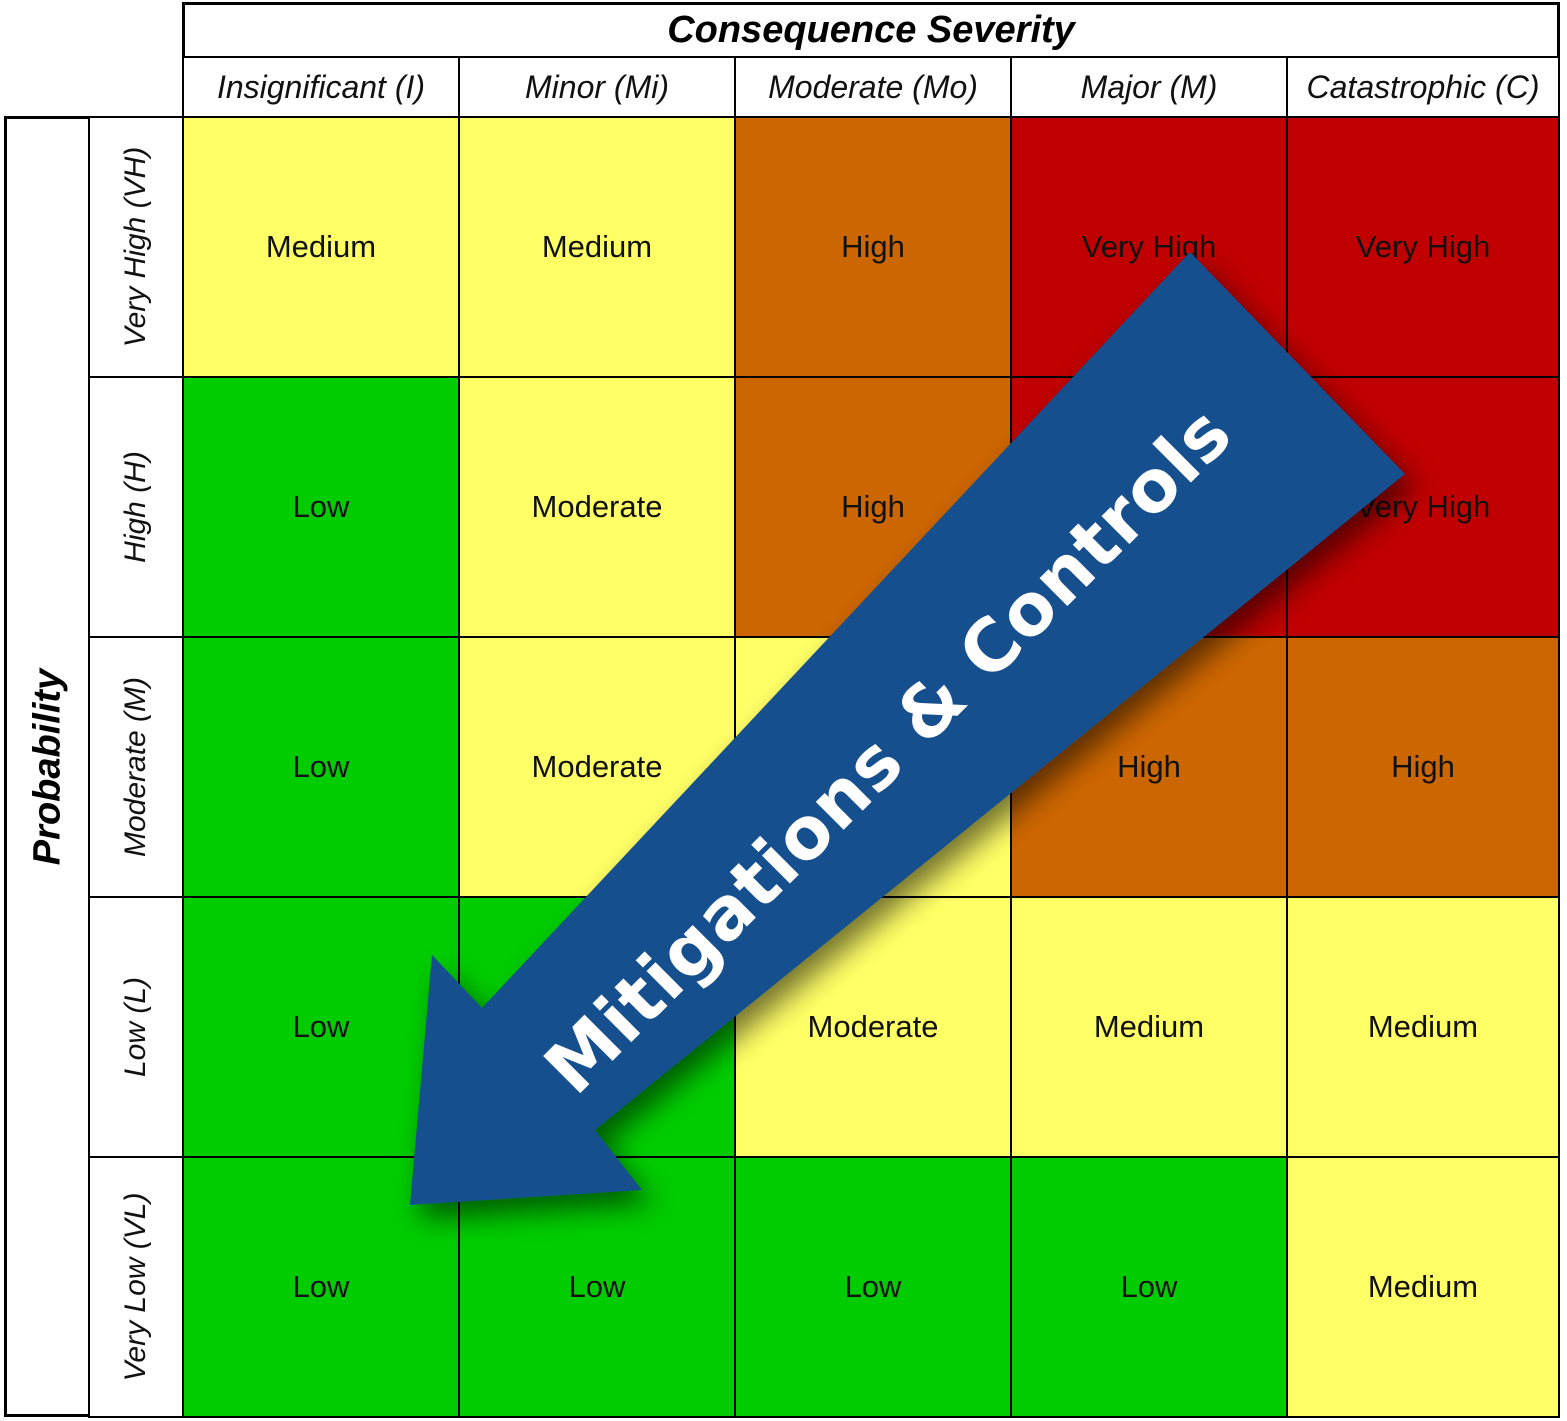 This screenshot has width=1567, height=1421. I want to click on column-header-catastrophic: Catastrophic (C), so click(1423, 87).